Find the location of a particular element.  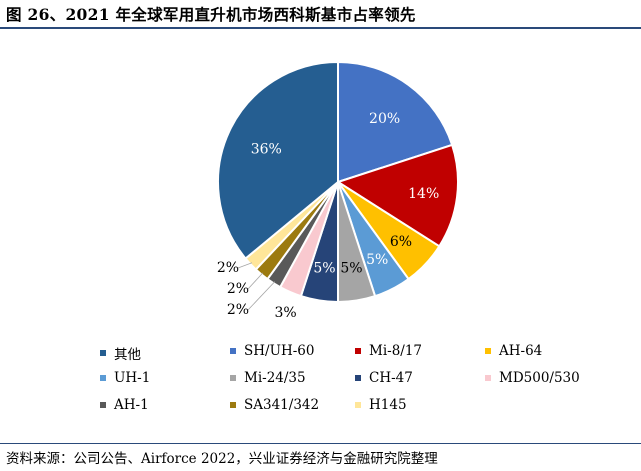

legend-item-ch-47: CH-47 is located at coordinates (384, 378).